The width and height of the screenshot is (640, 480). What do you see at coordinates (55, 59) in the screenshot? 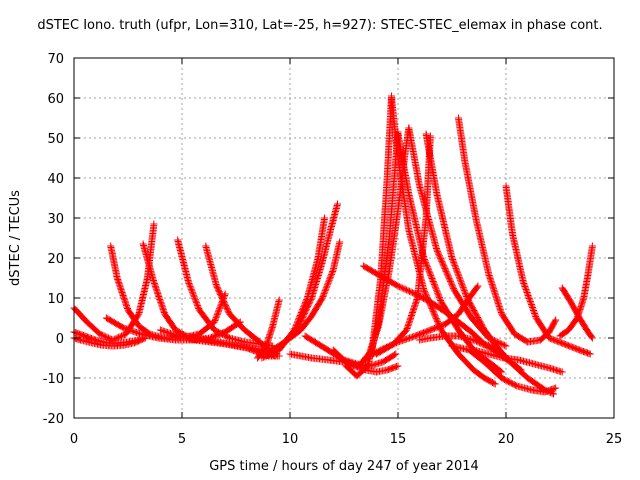
I see `y-tick-label: 70` at bounding box center [55, 59].